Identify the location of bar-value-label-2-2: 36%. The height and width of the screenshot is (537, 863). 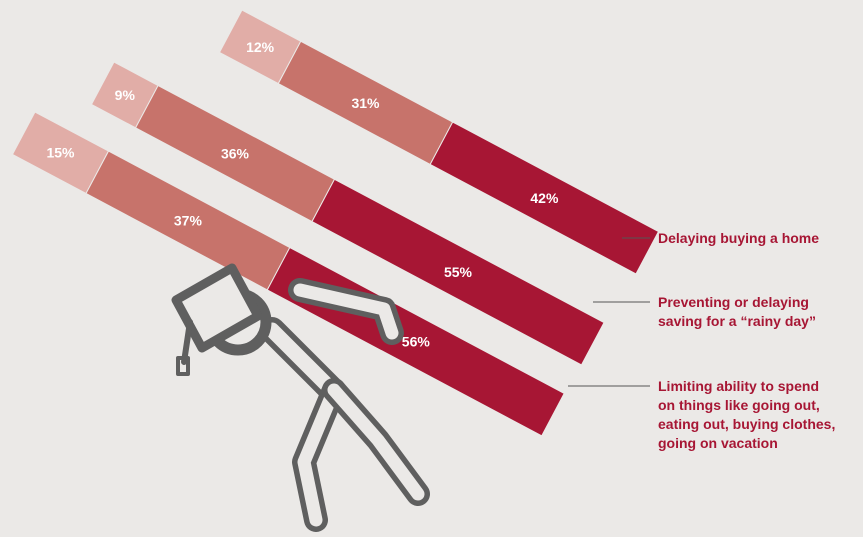
(235, 154).